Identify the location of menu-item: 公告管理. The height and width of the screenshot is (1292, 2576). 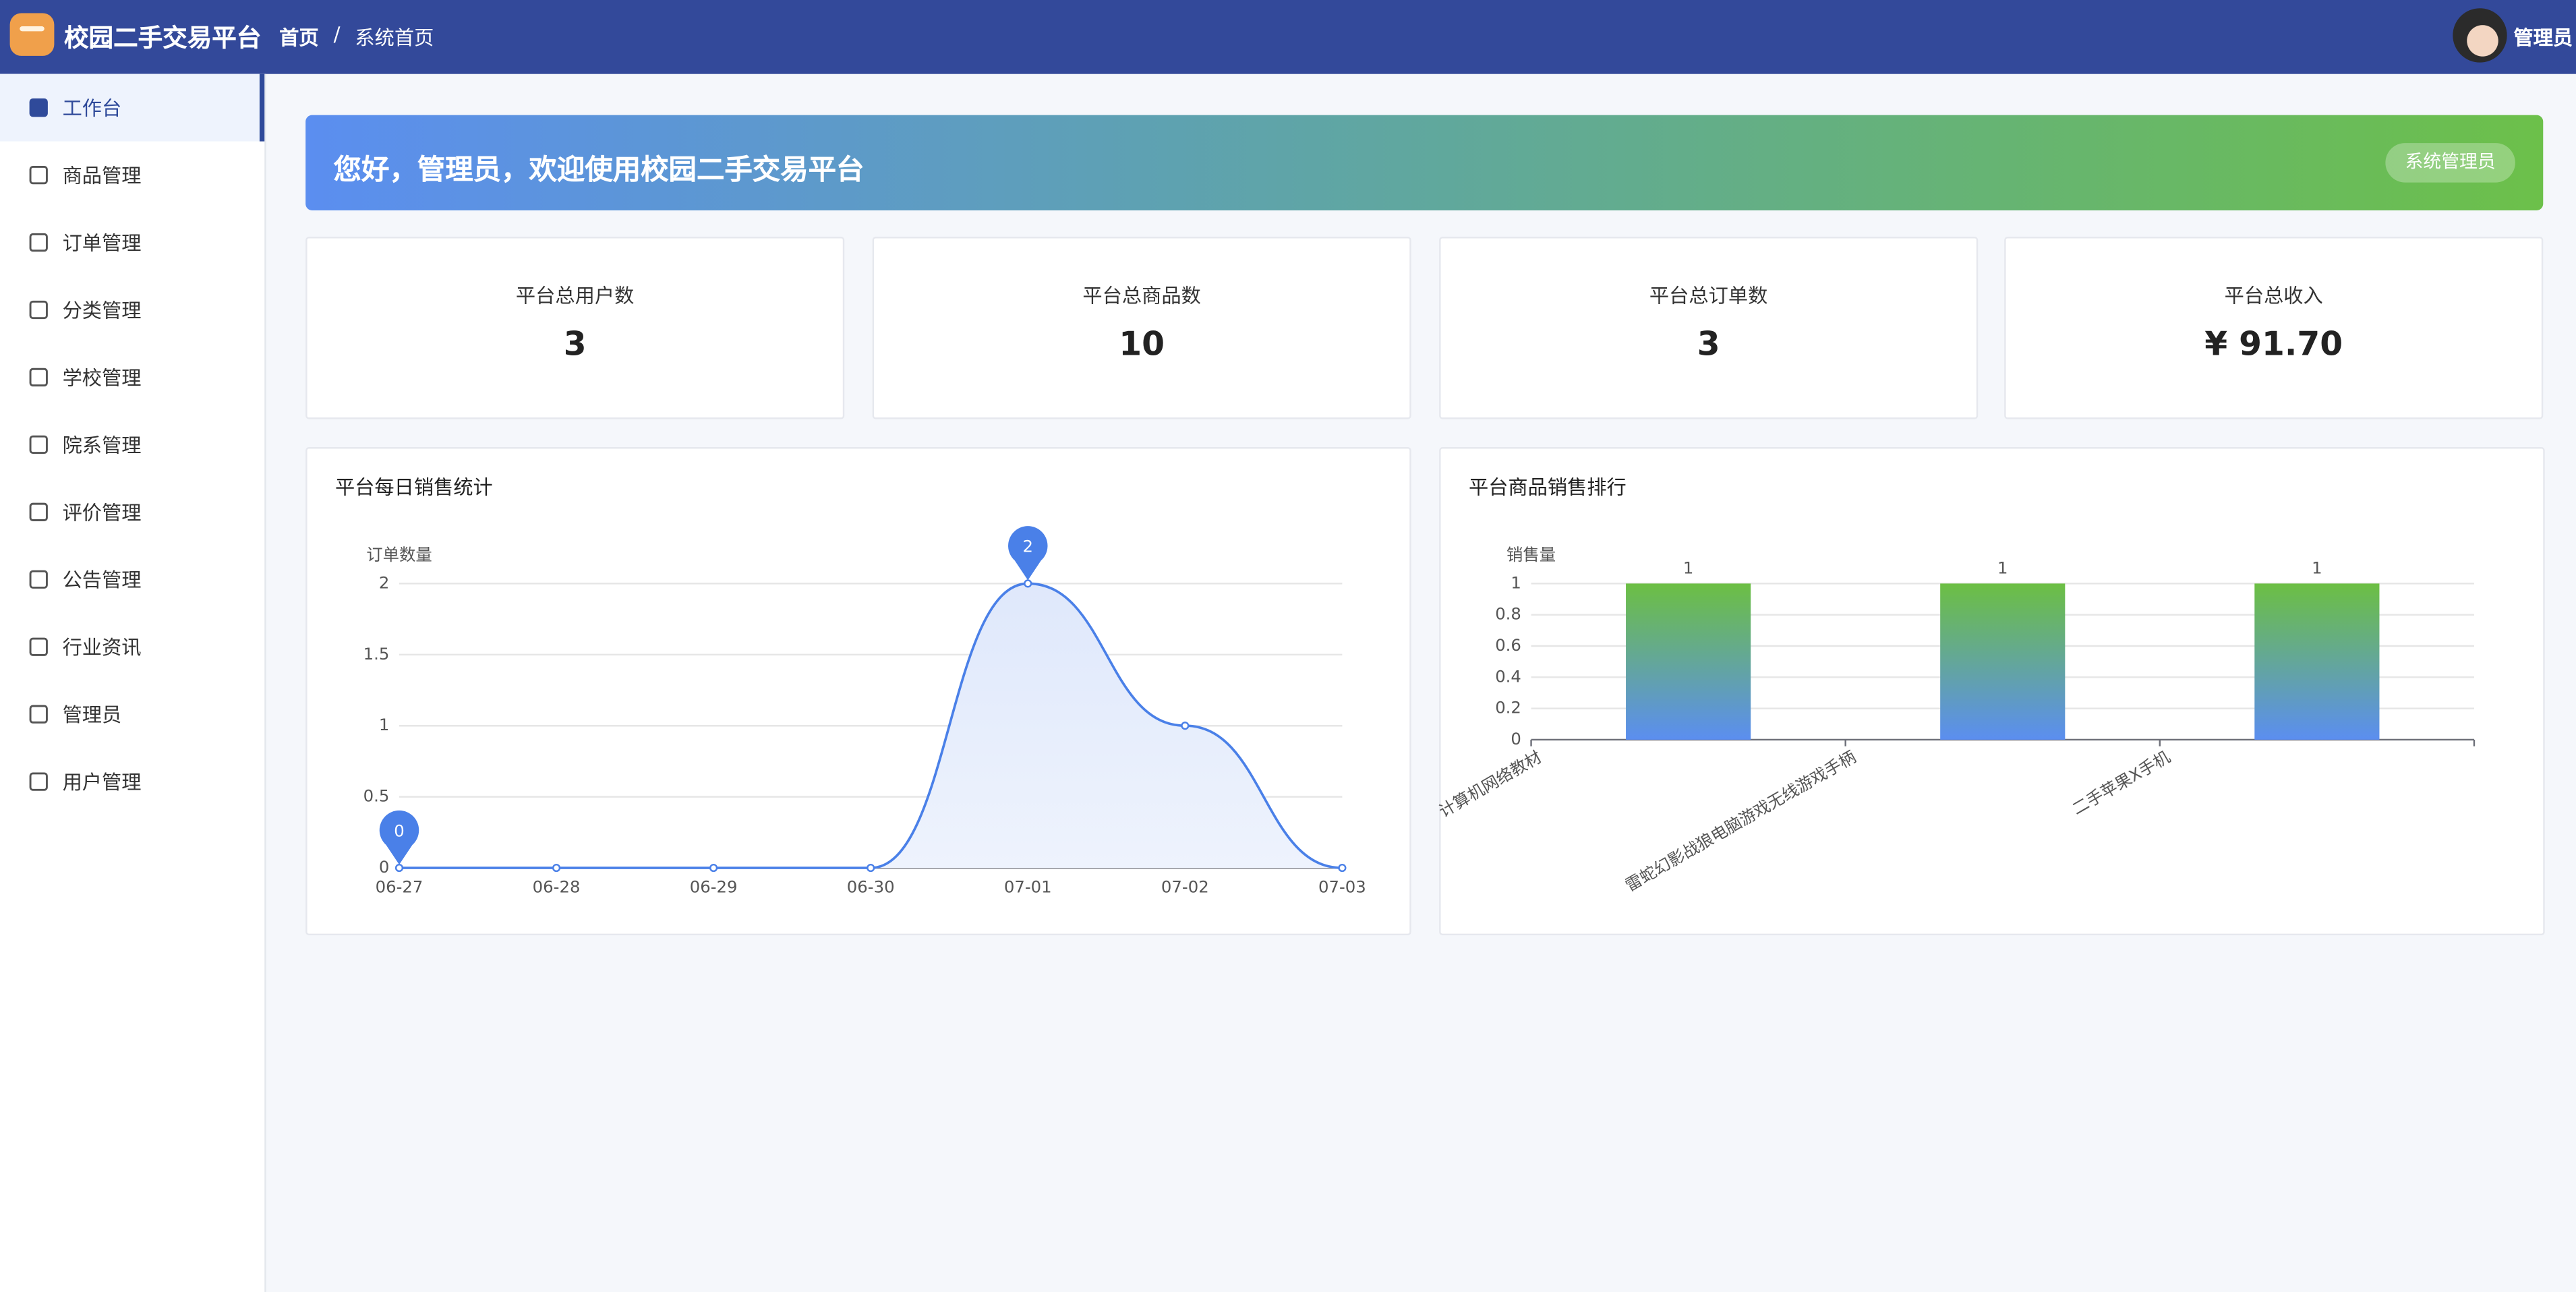
(132, 579).